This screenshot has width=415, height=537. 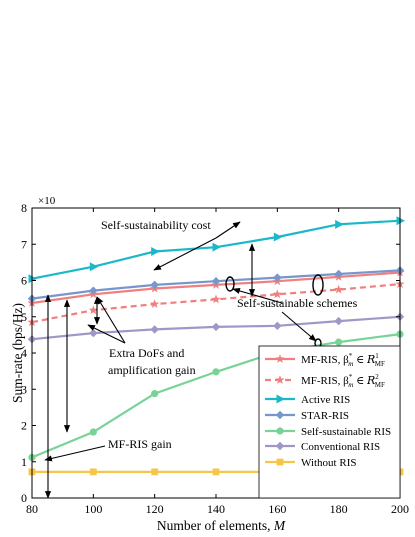 What do you see at coordinates (24, 462) in the screenshot?
I see `y-tick-label: 1` at bounding box center [24, 462].